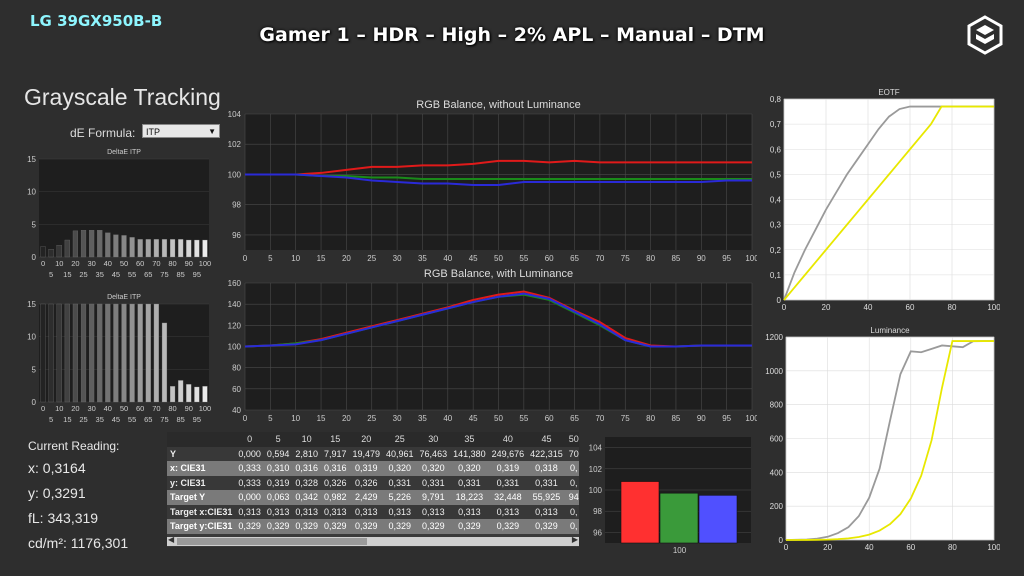 This screenshot has height=576, width=1024. What do you see at coordinates (777, 405) in the screenshot?
I see `y-tick-label: 800` at bounding box center [777, 405].